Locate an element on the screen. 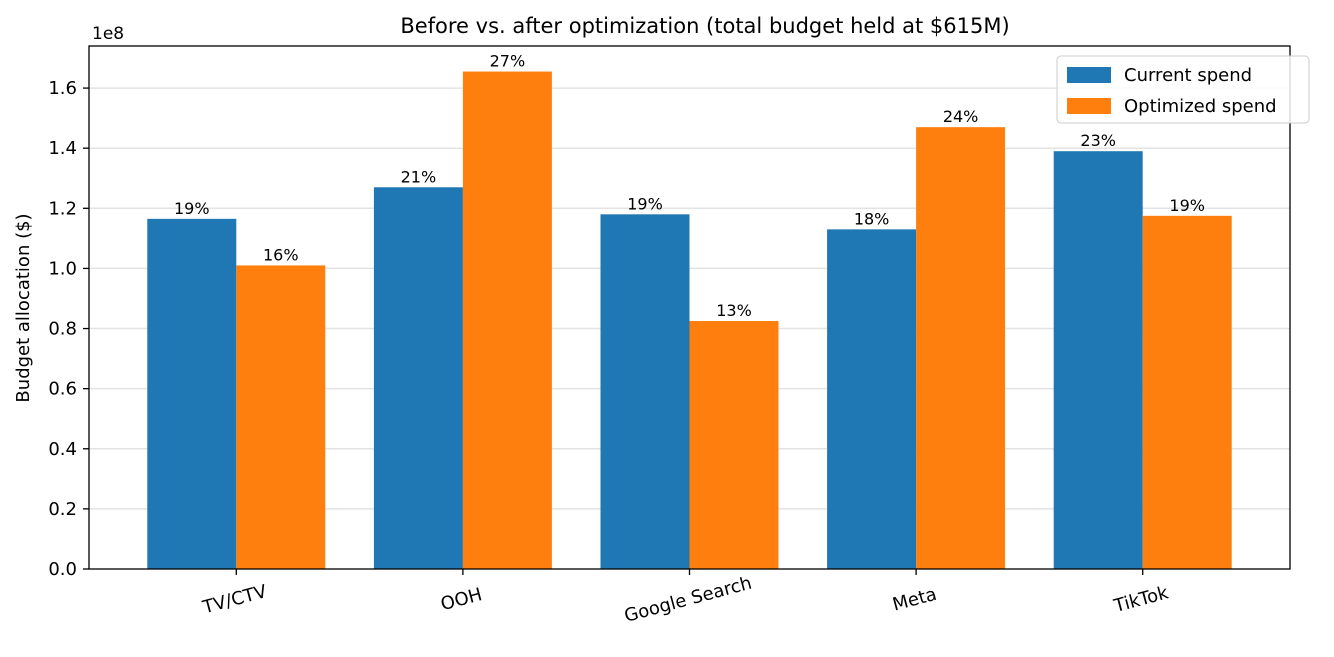 The width and height of the screenshot is (1334, 657). y-tick-label: 1.6 is located at coordinates (62, 88).